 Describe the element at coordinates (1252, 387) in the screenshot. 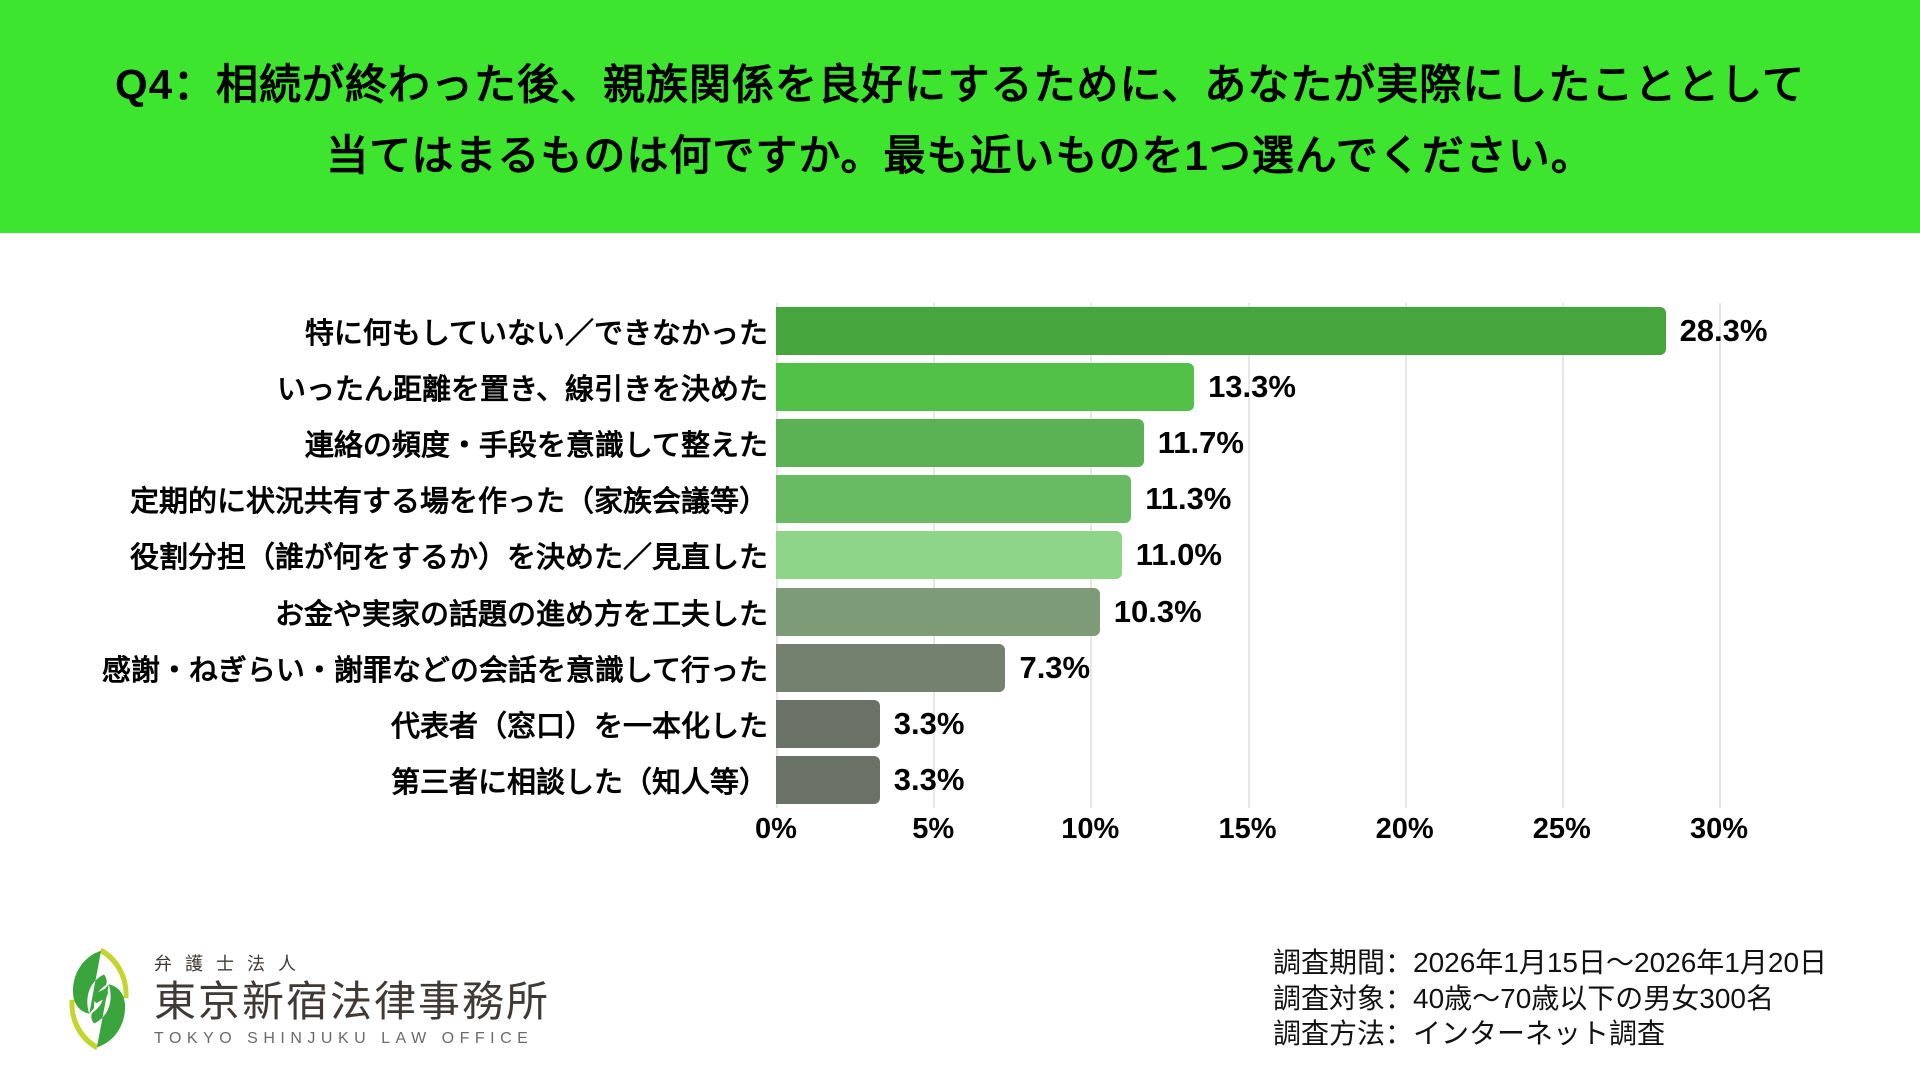

I see `bar-value-label: 13.3%` at that location.